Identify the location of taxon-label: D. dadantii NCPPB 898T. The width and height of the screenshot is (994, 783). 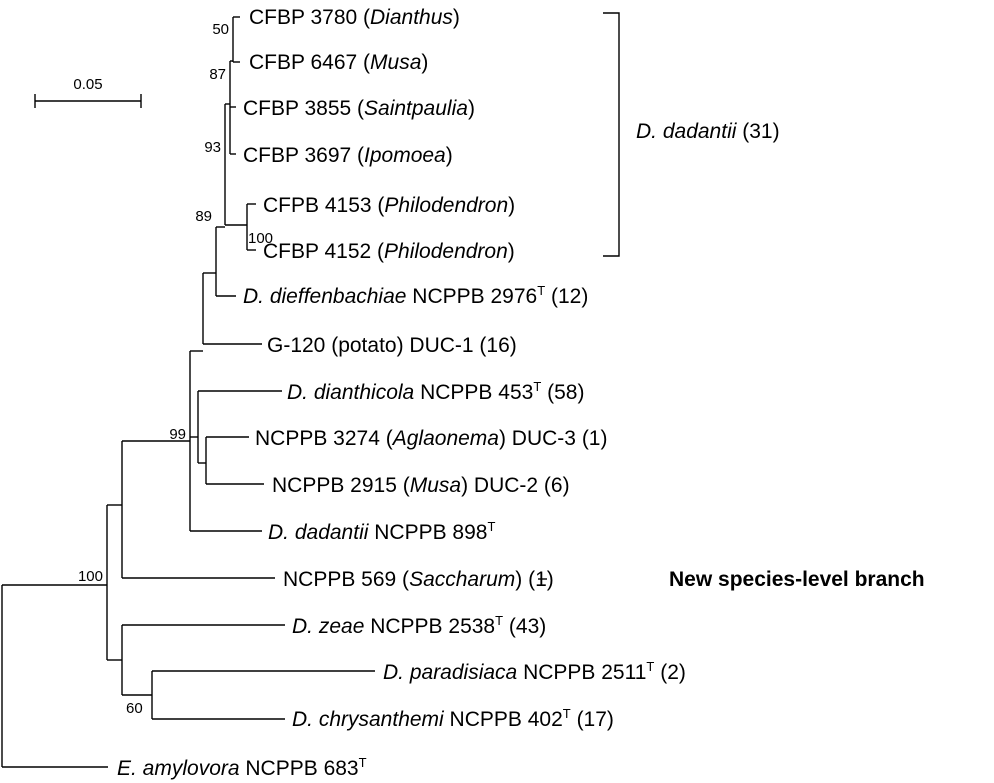
(381, 531).